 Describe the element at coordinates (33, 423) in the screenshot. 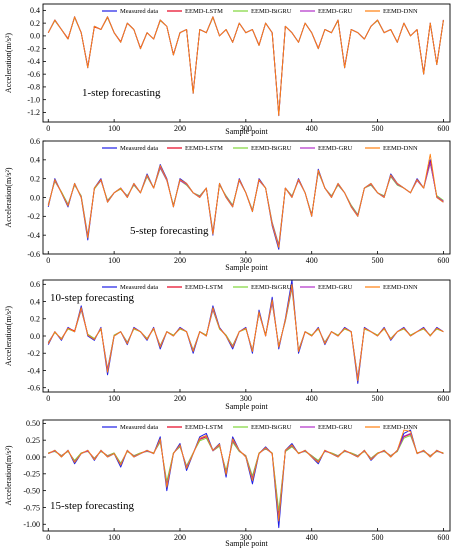

I see `y-tick-label: 0.50` at that location.